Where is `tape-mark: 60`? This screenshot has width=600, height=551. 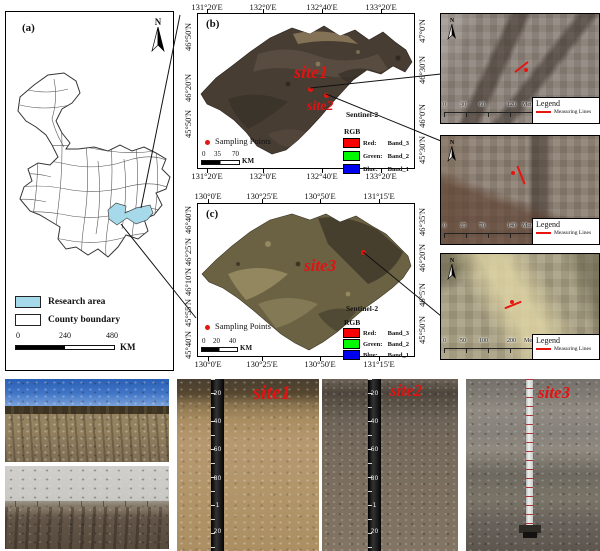 tape-mark: 60 is located at coordinates (374, 449).